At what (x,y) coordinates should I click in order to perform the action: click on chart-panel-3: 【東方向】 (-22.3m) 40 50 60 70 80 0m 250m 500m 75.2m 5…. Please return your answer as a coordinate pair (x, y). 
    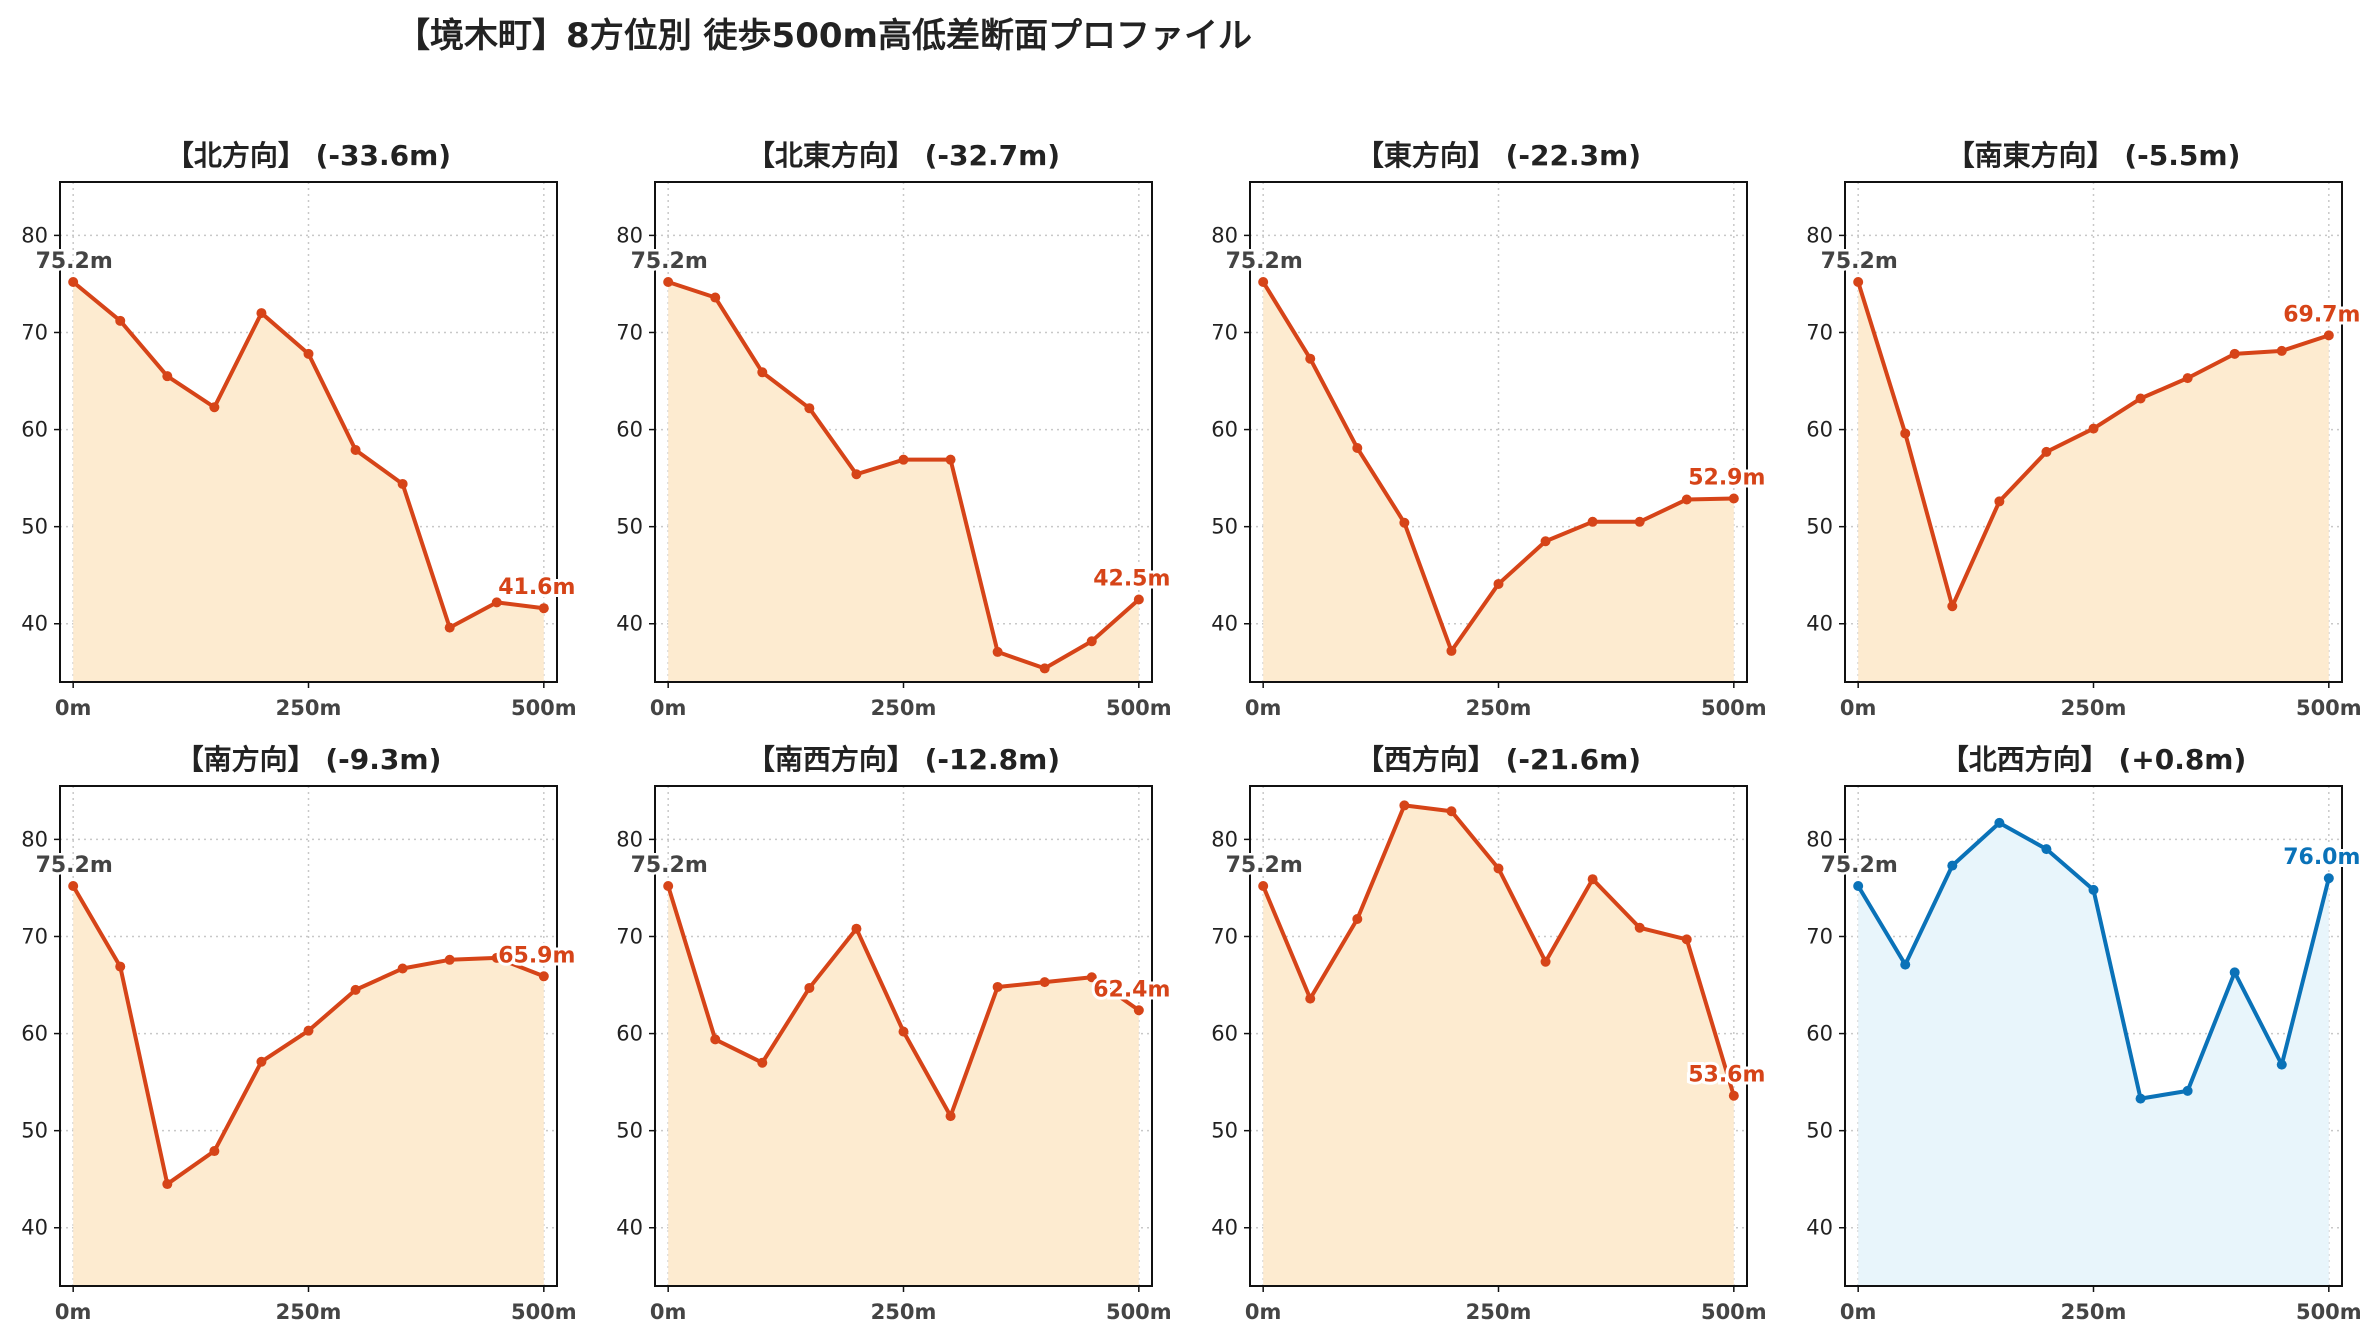
    Looking at the image, I should click on (1489, 429).